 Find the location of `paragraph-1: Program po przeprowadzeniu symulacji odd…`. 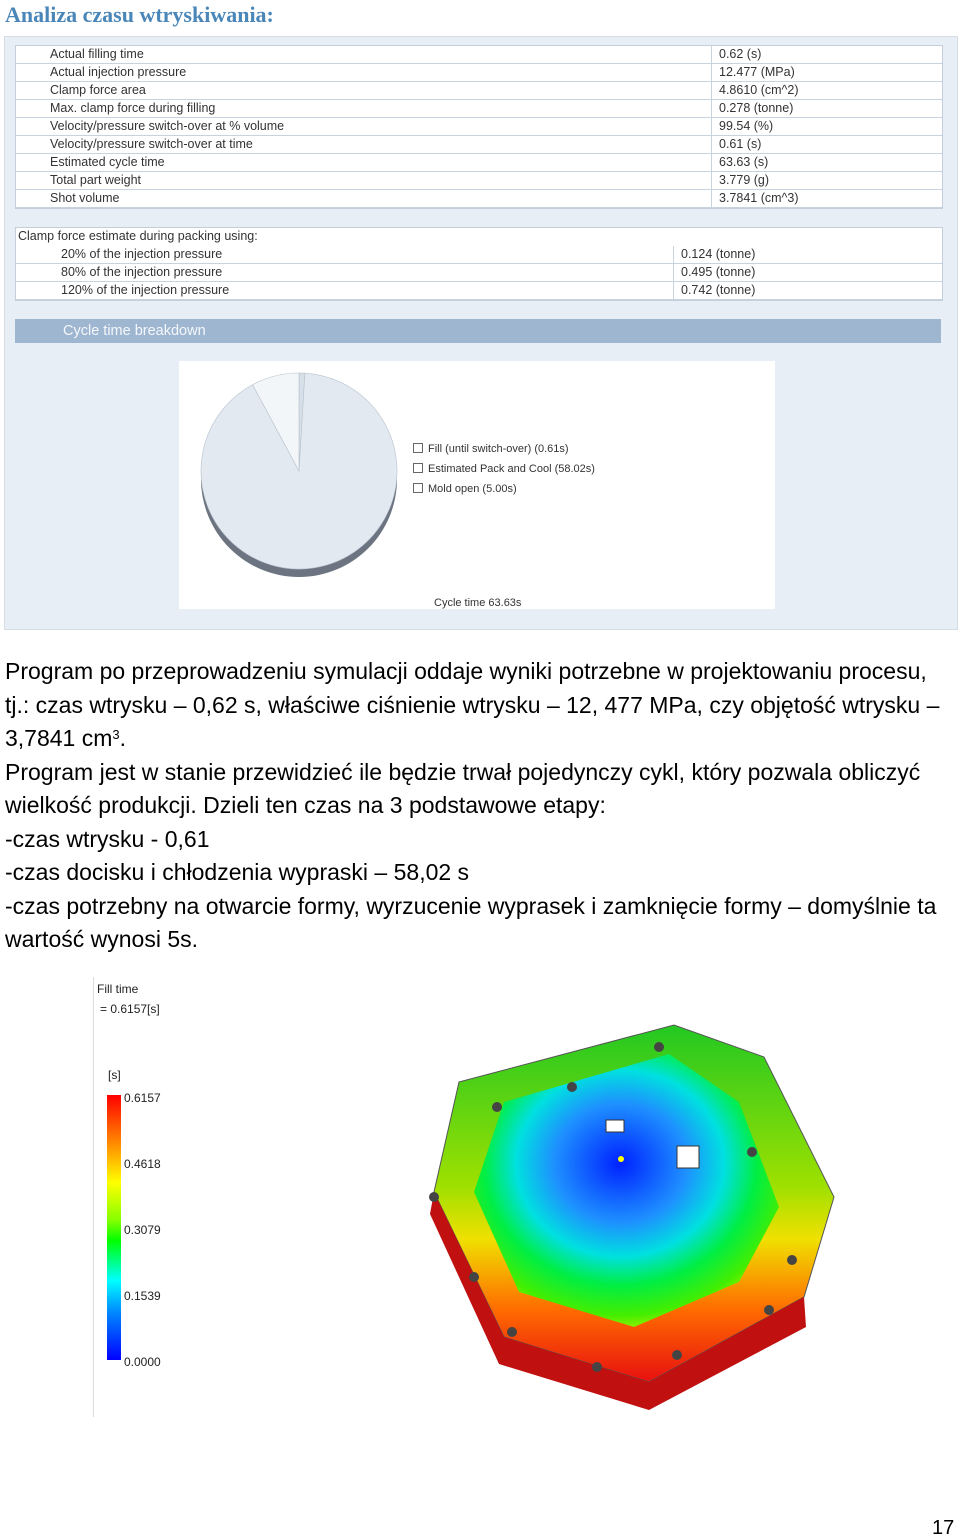

paragraph-1: Program po przeprowadzeniu symulacji odd… is located at coordinates (472, 704).